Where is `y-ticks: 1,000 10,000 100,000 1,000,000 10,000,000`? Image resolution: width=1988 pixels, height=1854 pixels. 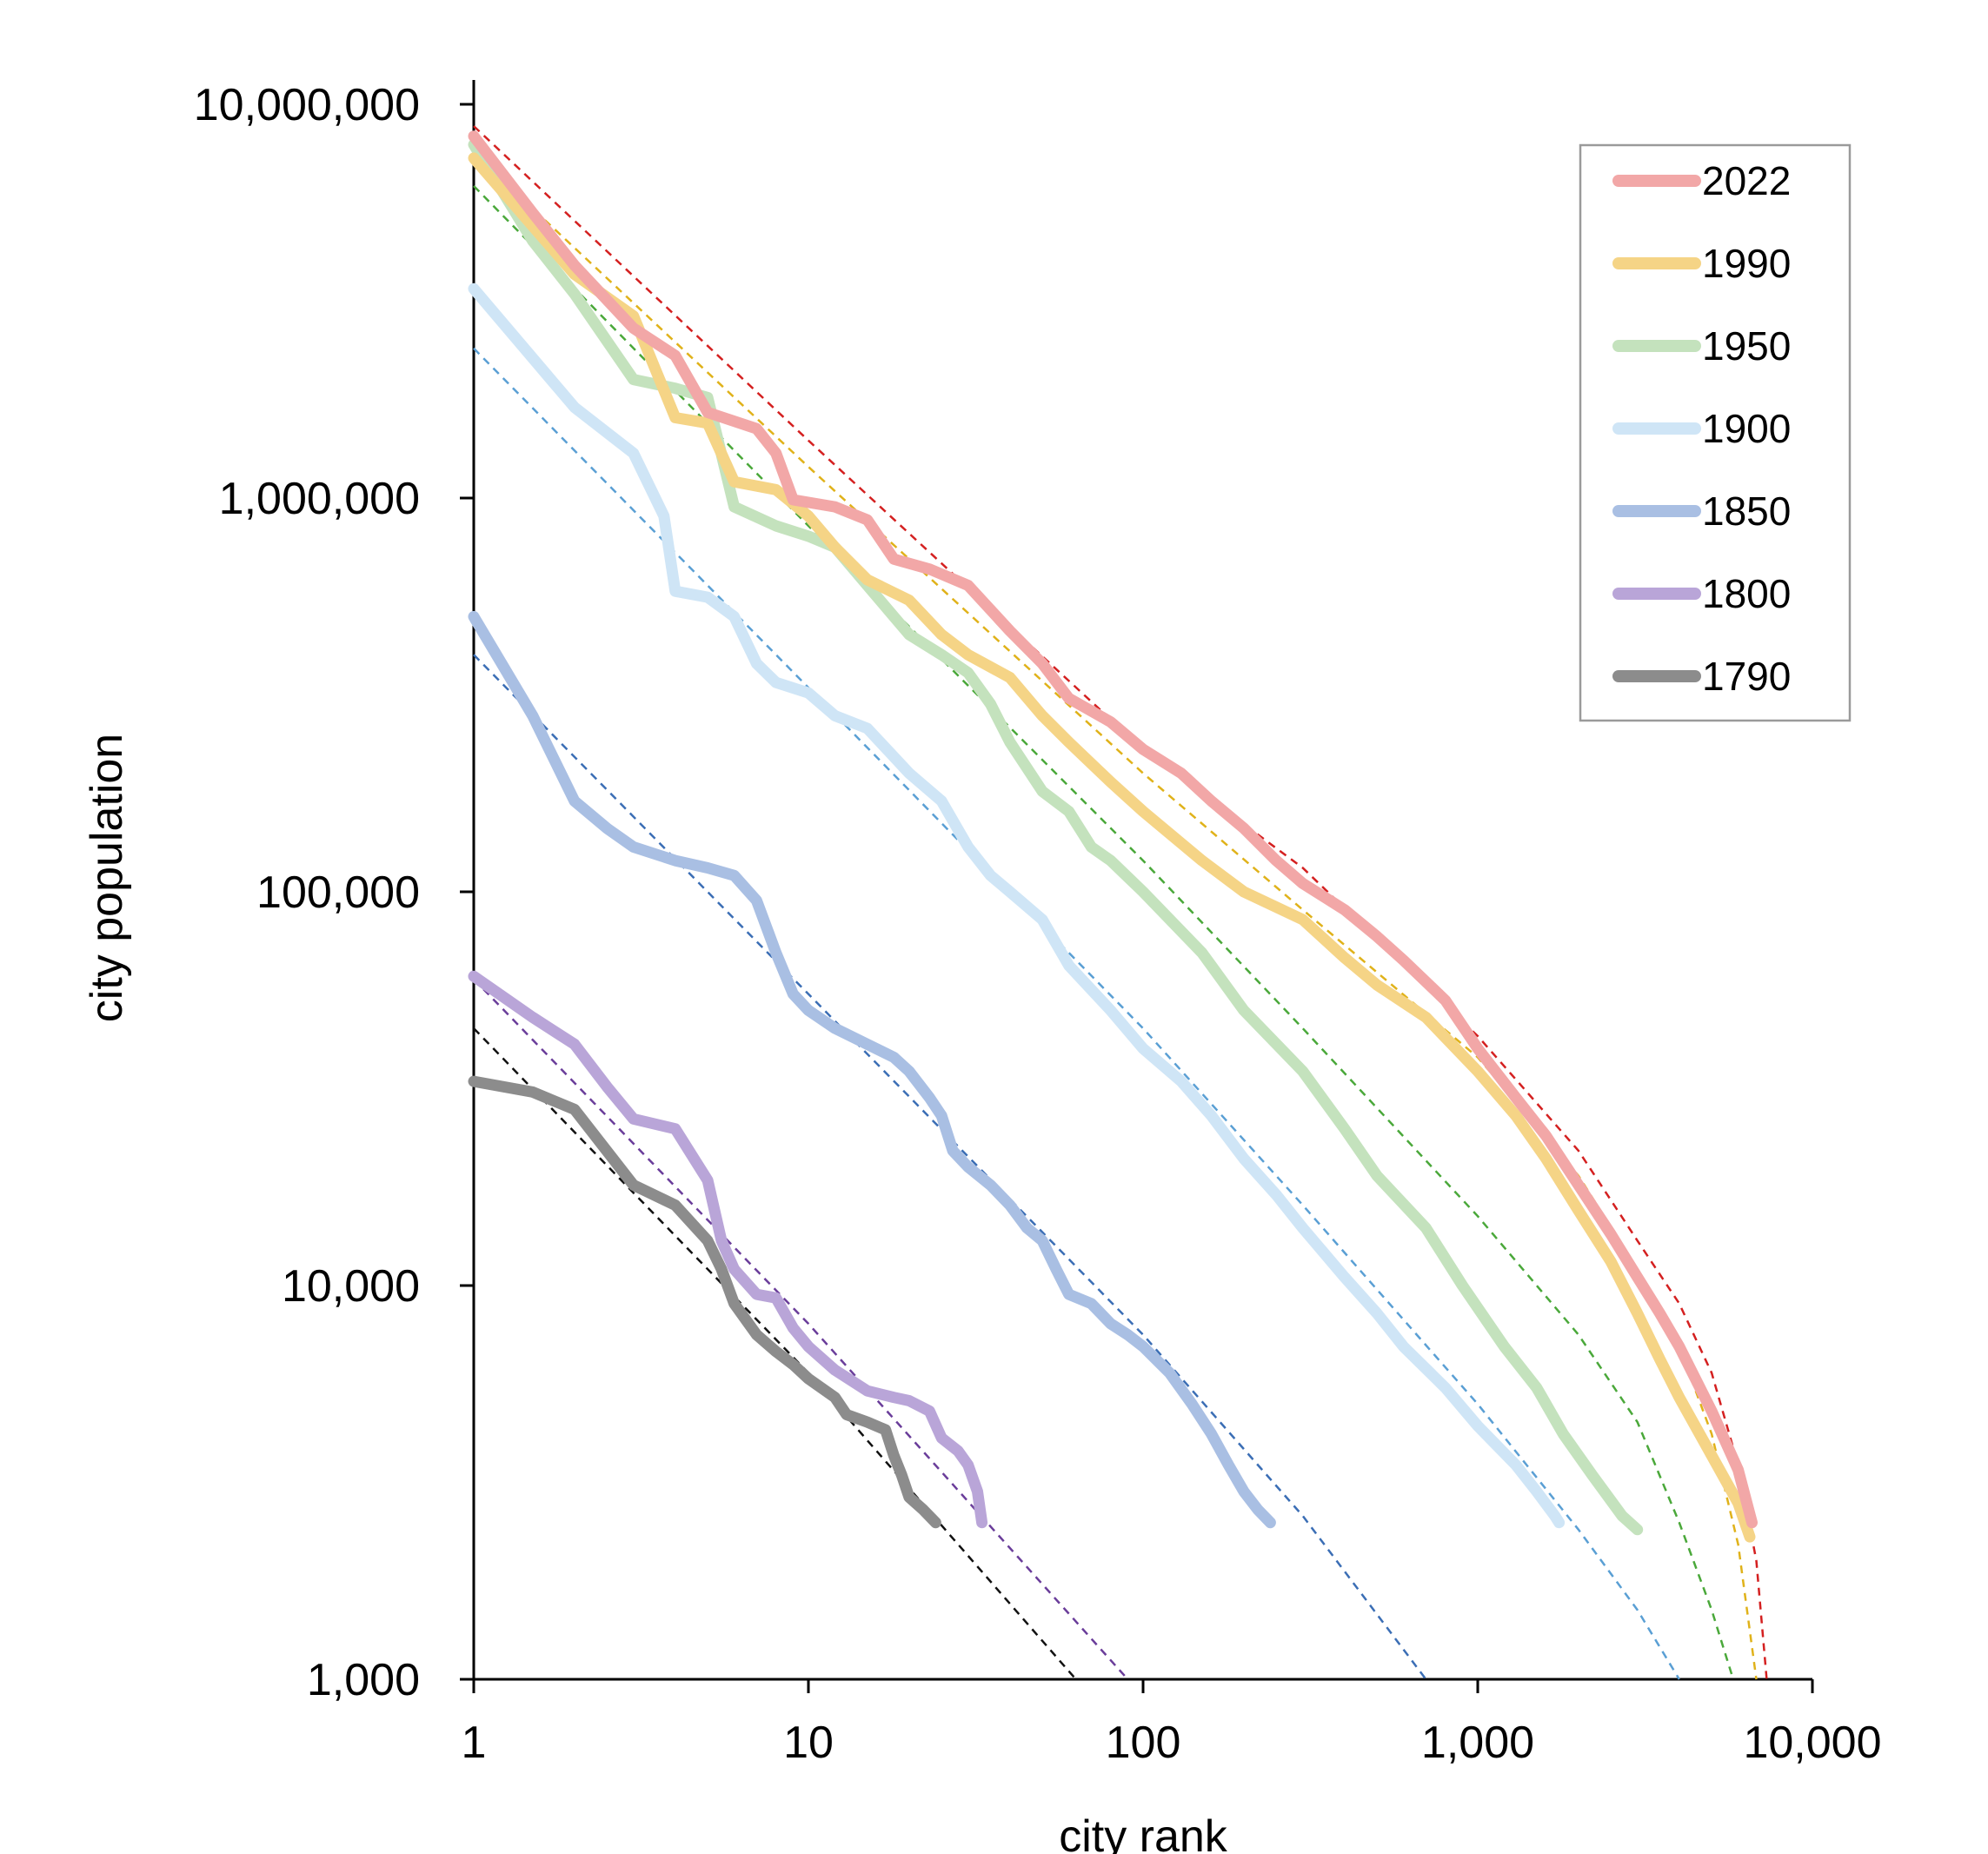
y-ticks: 1,000 10,000 100,000 1,000,000 10,000,000 is located at coordinates (334, 892).